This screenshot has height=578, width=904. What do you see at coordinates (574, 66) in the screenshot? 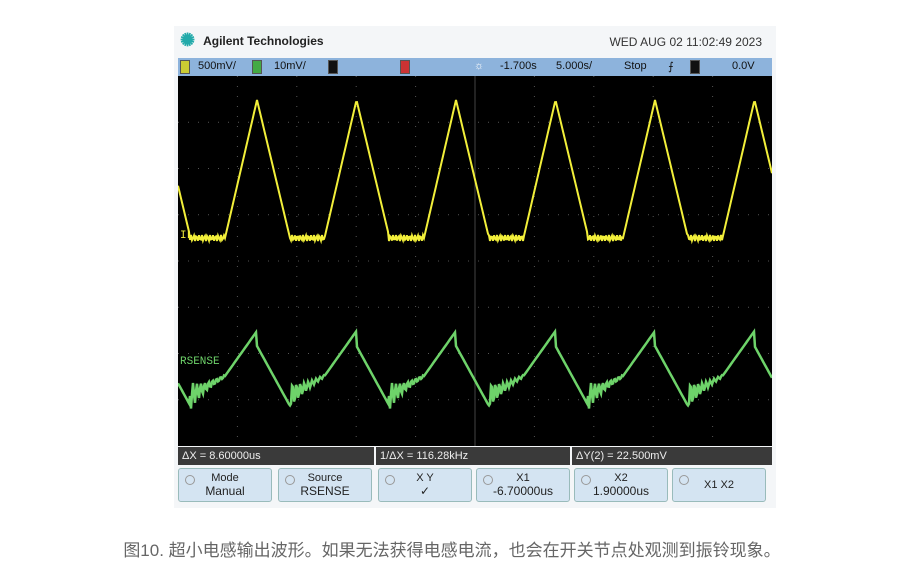
I see `time-scale: 5.000s/` at bounding box center [574, 66].